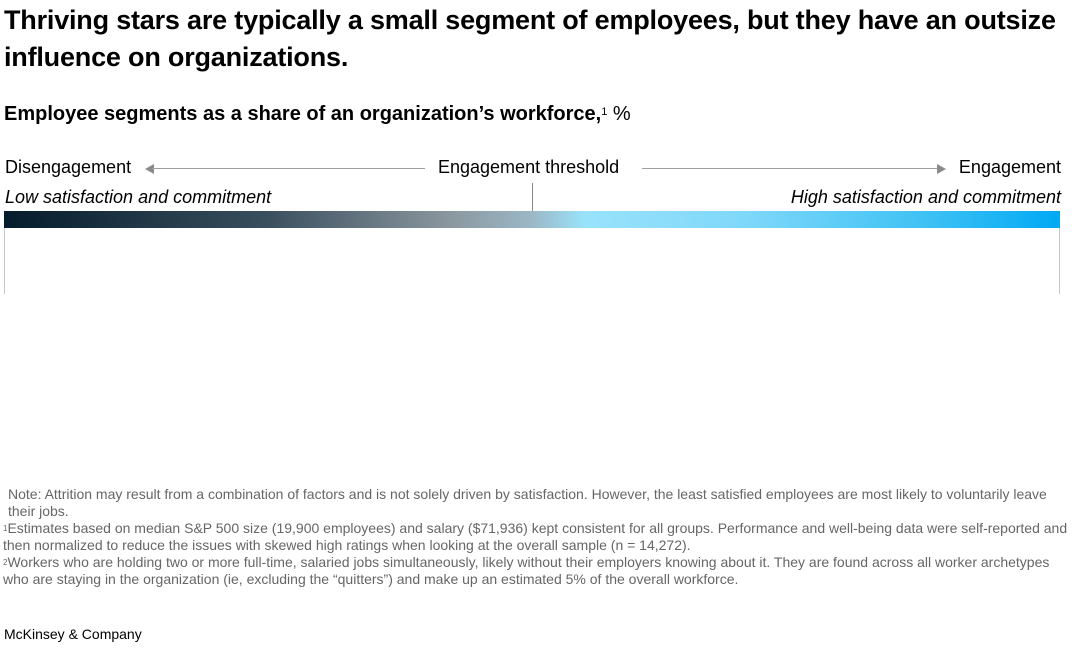  Describe the element at coordinates (529, 167) in the screenshot. I see `engagement-threshold-label: Engagement threshold` at that location.